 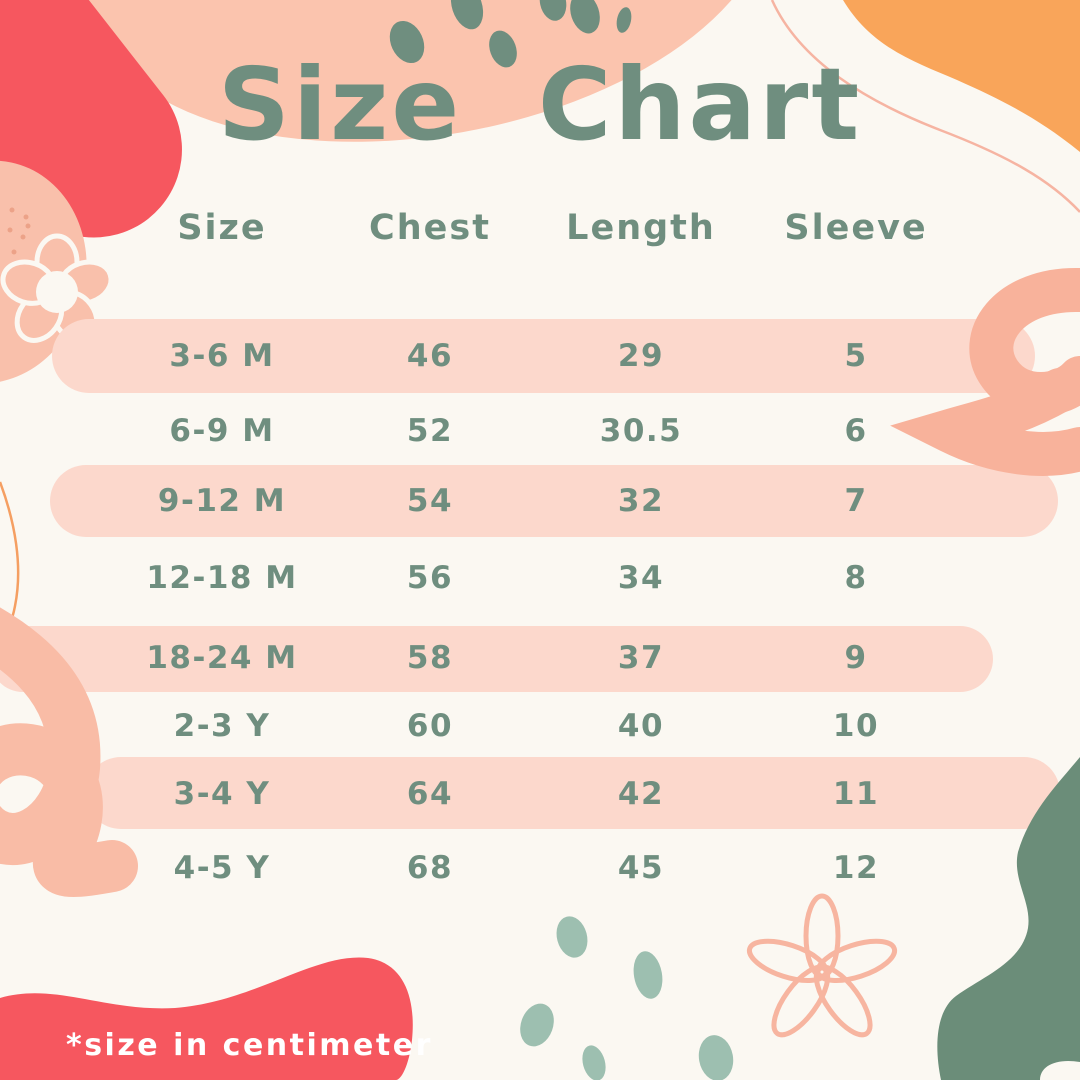 I want to click on table-cell: 54, so click(x=430, y=501).